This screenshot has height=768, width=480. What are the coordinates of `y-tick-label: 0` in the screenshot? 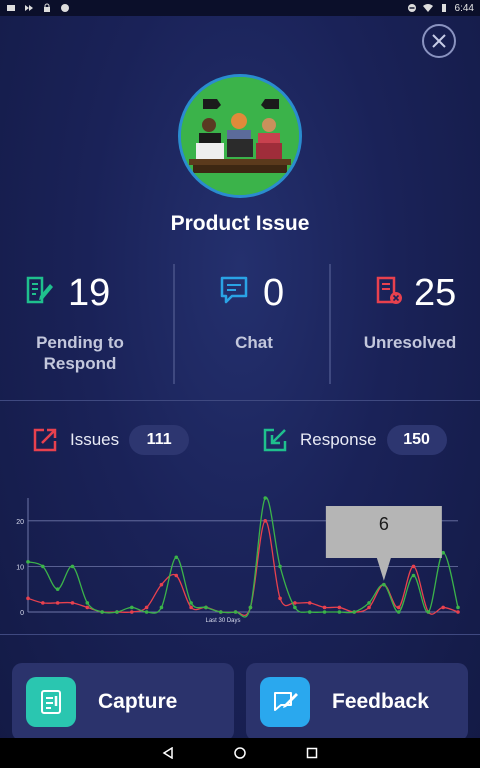 It's located at (22, 613).